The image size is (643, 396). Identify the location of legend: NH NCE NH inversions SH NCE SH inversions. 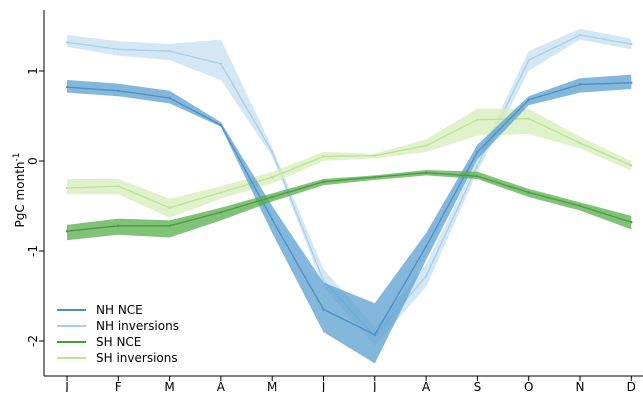
(118, 334).